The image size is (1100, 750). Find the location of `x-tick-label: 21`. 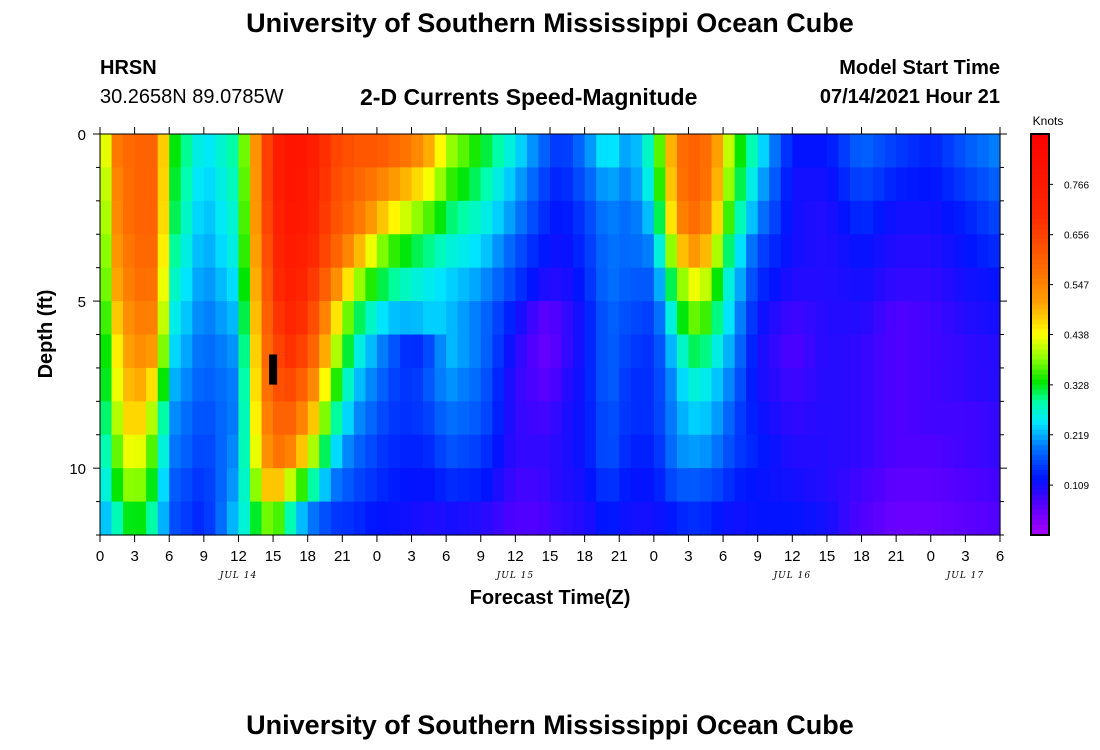

x-tick-label: 21 is located at coordinates (342, 556).